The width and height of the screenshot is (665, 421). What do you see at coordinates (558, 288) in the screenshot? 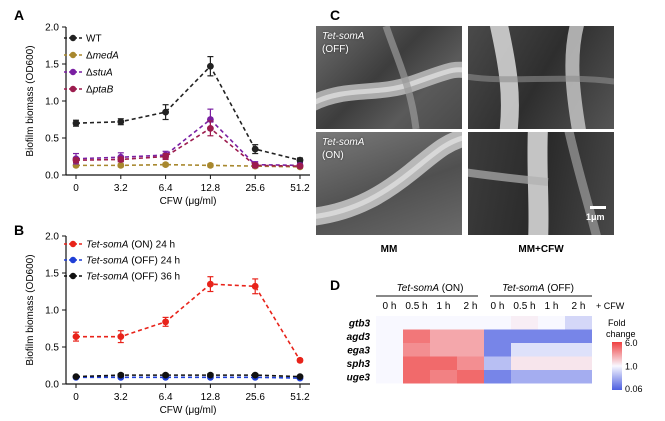
I see `text-span: (OFF)` at bounding box center [558, 288].